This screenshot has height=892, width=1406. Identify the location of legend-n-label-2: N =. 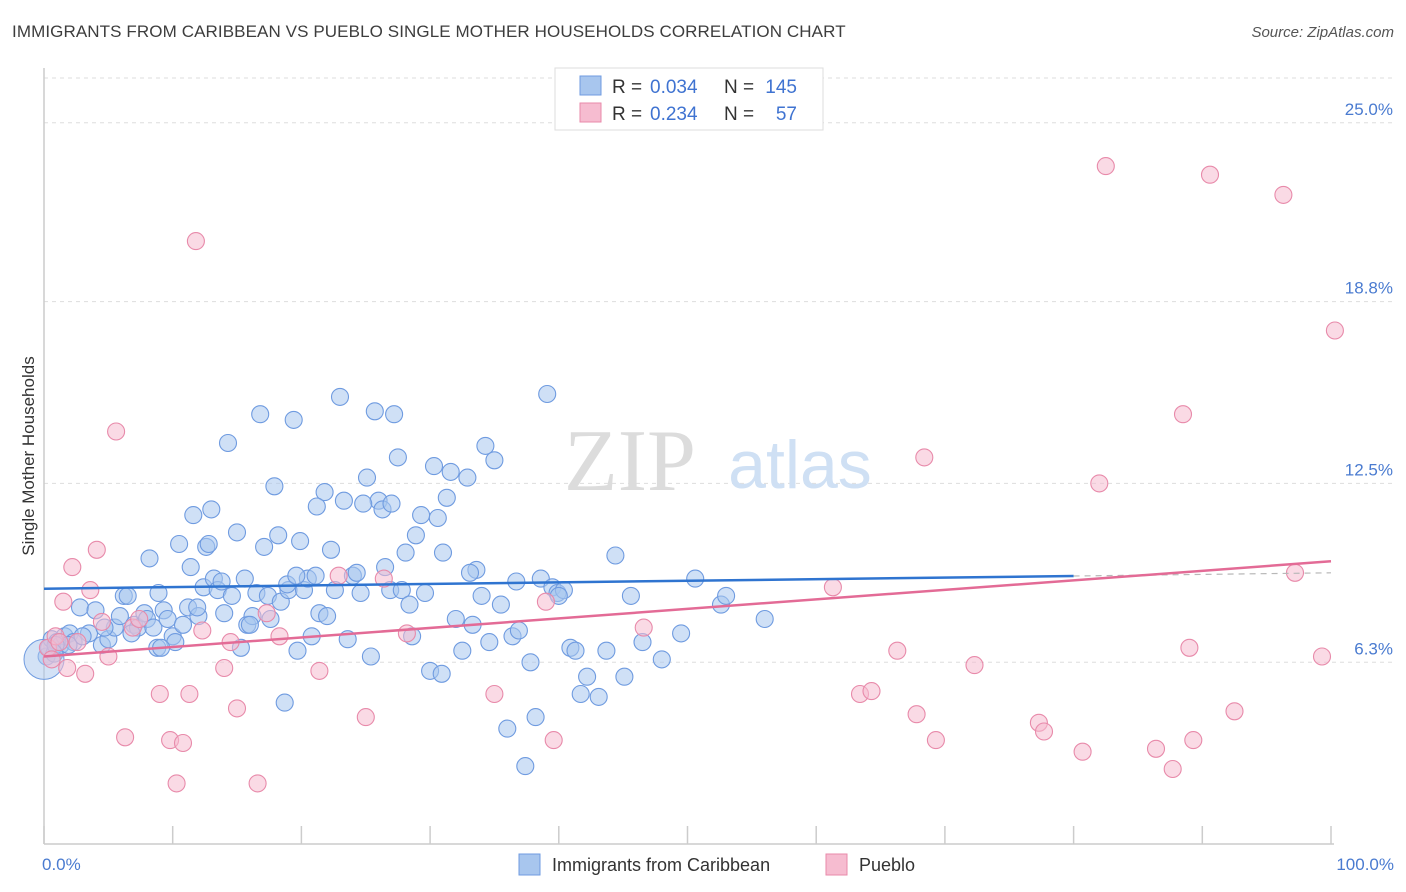
(739, 114).